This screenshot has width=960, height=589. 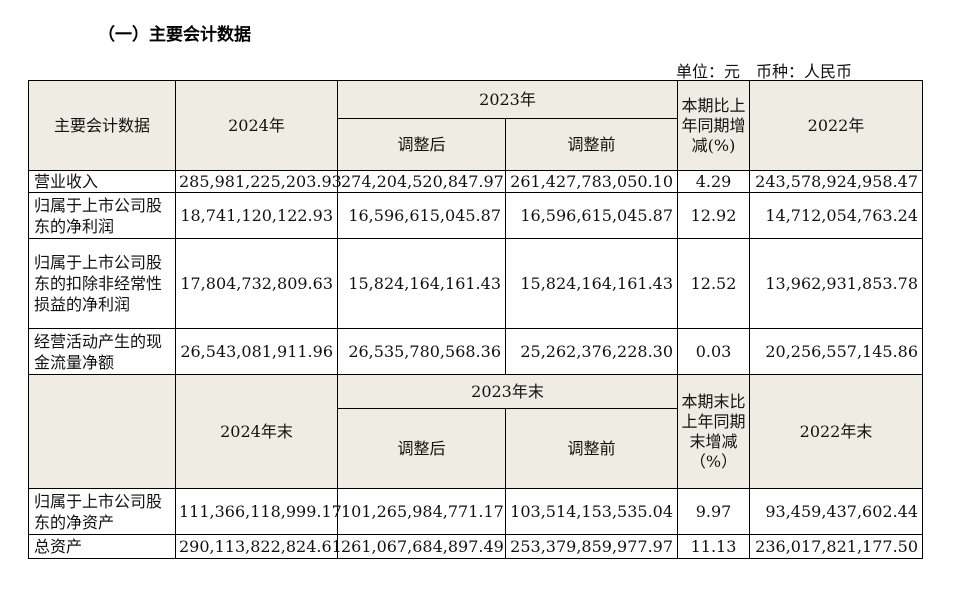 I want to click on cell-change: 12.52, so click(x=714, y=283).